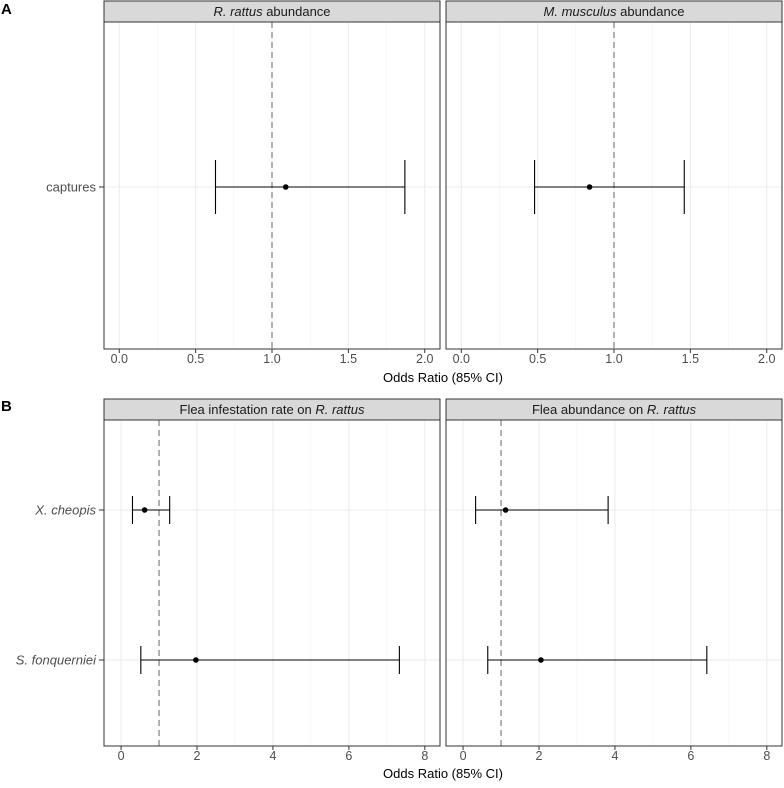  What do you see at coordinates (614, 11) in the screenshot?
I see `facet-title: M. musculus abundance` at bounding box center [614, 11].